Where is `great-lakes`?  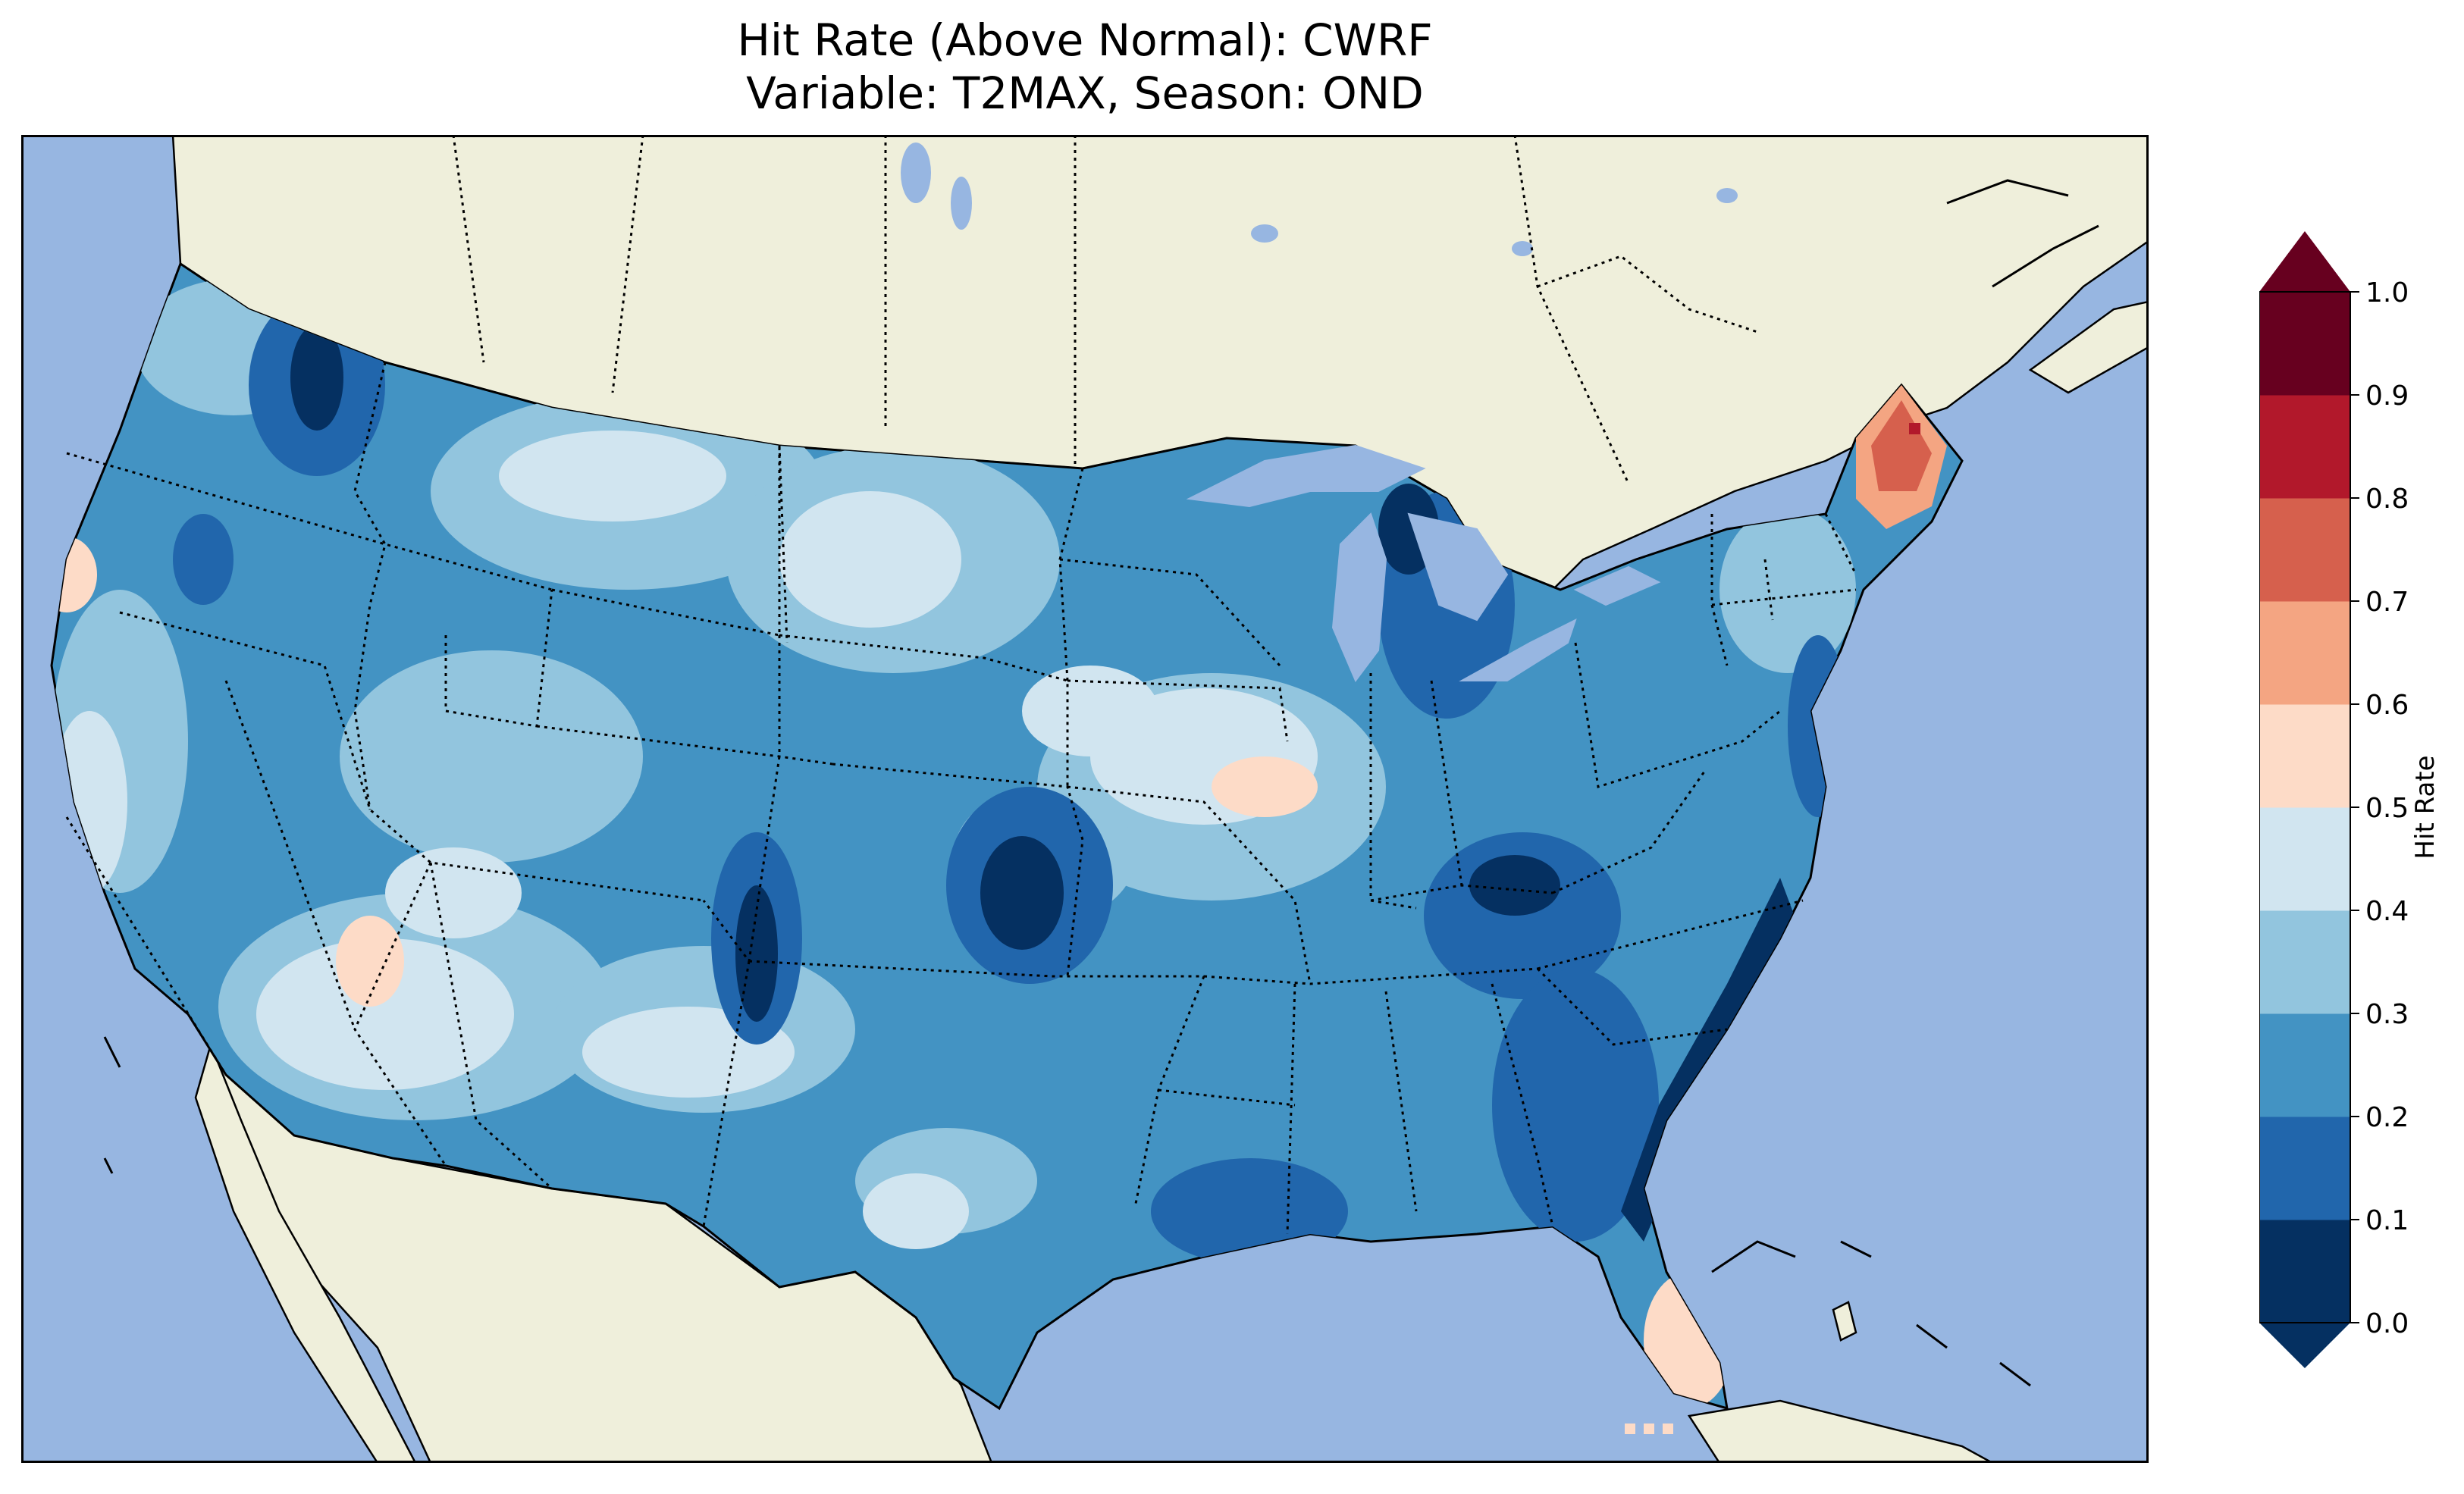 great-lakes is located at coordinates (1424, 563).